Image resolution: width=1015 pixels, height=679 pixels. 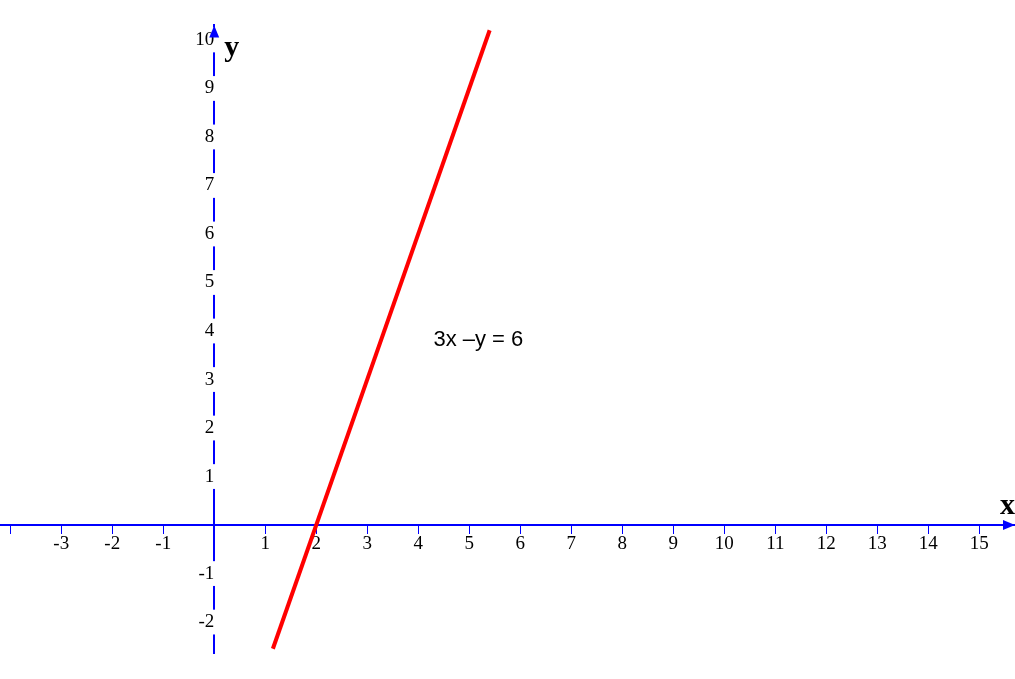 What do you see at coordinates (367, 543) in the screenshot?
I see `x-tick-label: 3` at bounding box center [367, 543].